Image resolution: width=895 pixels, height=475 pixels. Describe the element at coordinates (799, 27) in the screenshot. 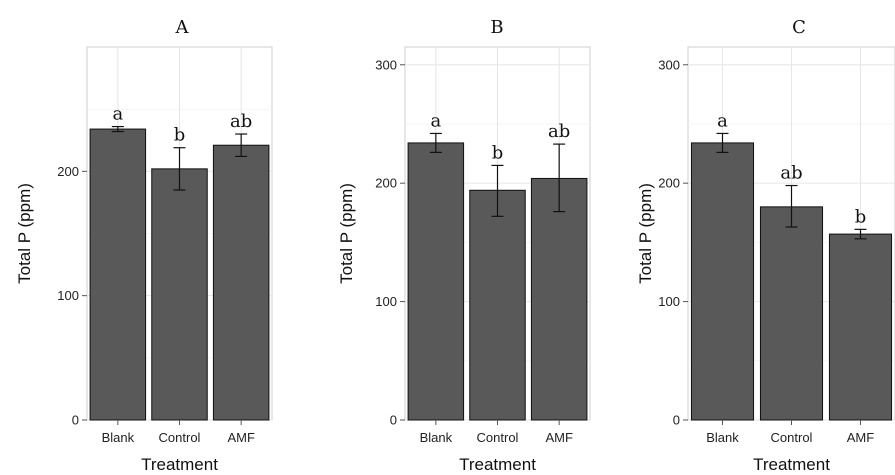

I see `panel-title: C` at that location.